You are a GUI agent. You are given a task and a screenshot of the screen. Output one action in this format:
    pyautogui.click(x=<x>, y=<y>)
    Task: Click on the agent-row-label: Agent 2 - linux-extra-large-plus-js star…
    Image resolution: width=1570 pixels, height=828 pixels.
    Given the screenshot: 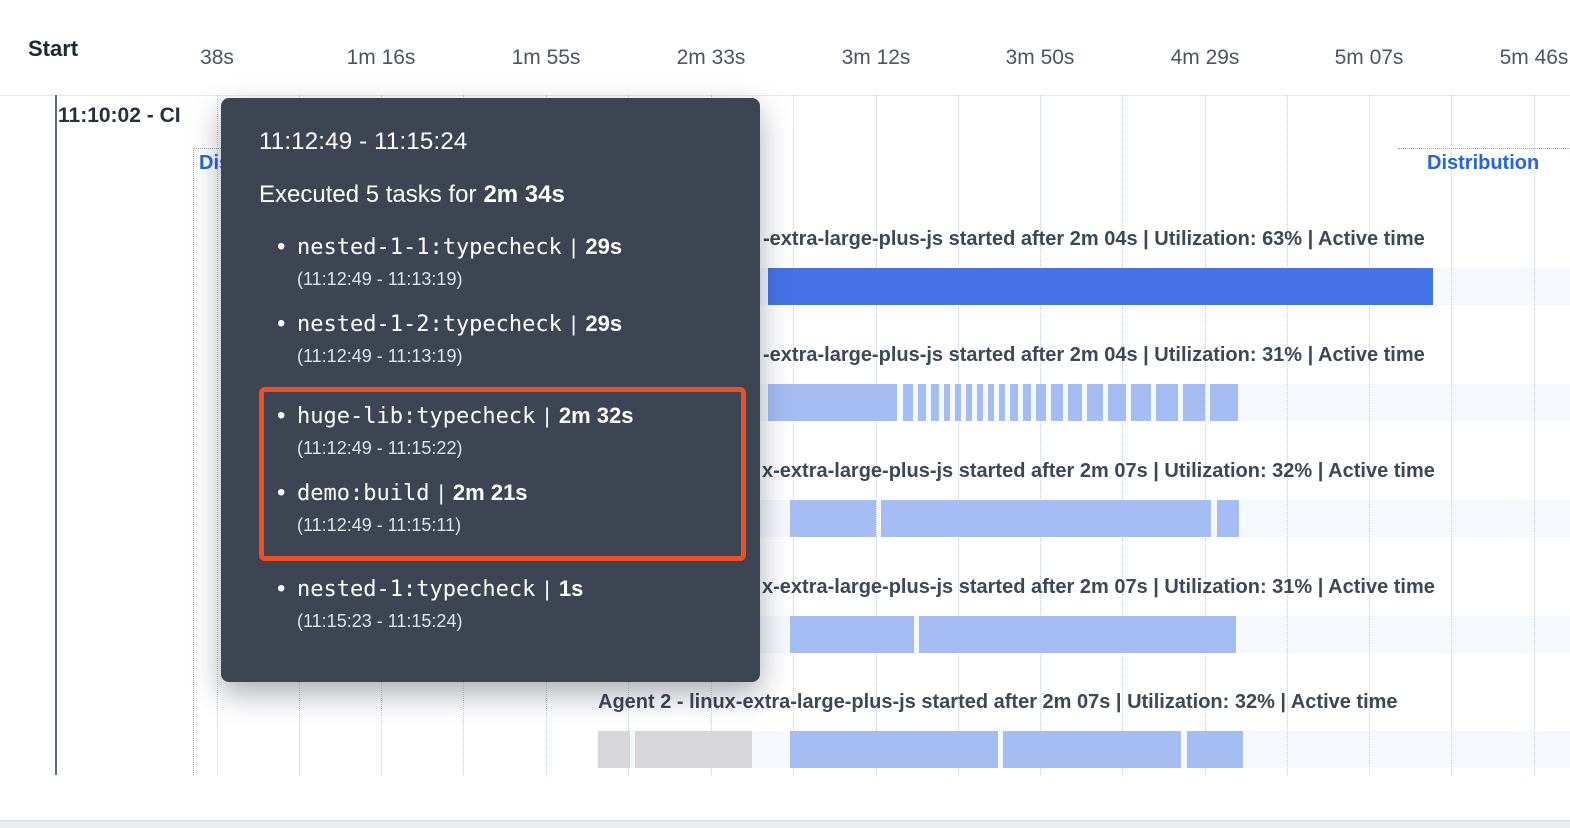 What is the action you would take?
    pyautogui.click(x=998, y=702)
    